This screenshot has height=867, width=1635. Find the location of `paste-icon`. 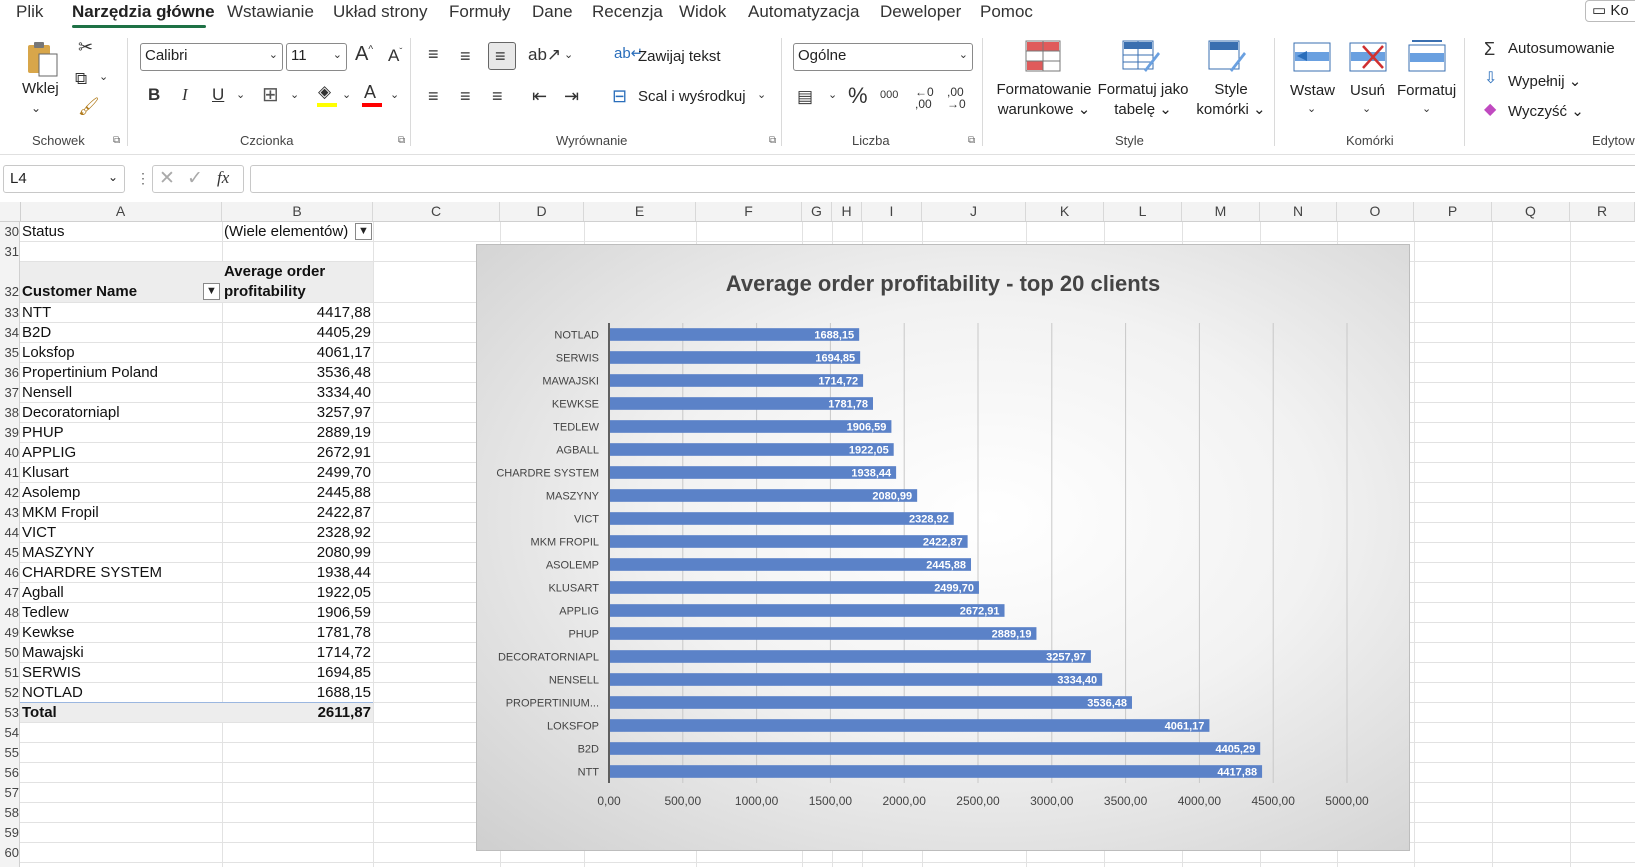

paste-icon is located at coordinates (43, 59).